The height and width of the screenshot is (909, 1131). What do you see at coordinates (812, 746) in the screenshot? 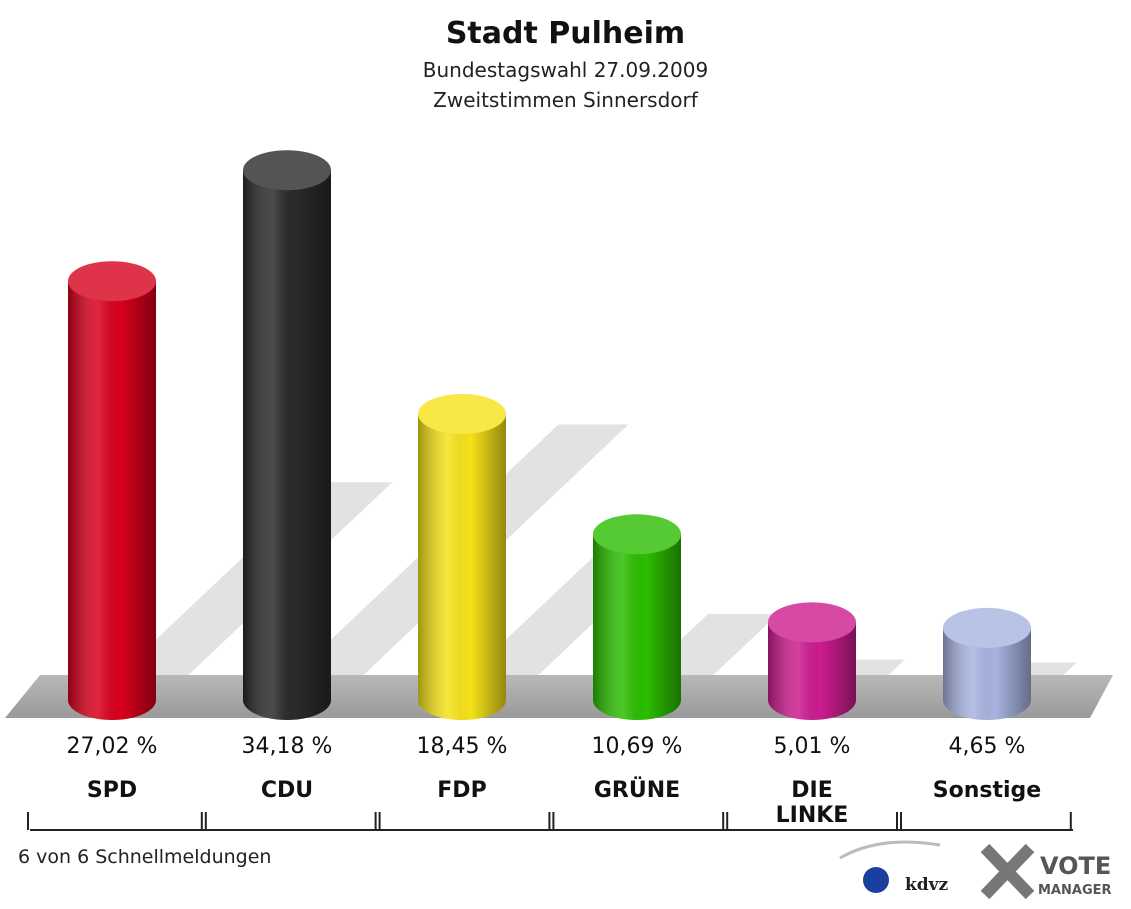
I see `value-label: 5,01 %` at bounding box center [812, 746].